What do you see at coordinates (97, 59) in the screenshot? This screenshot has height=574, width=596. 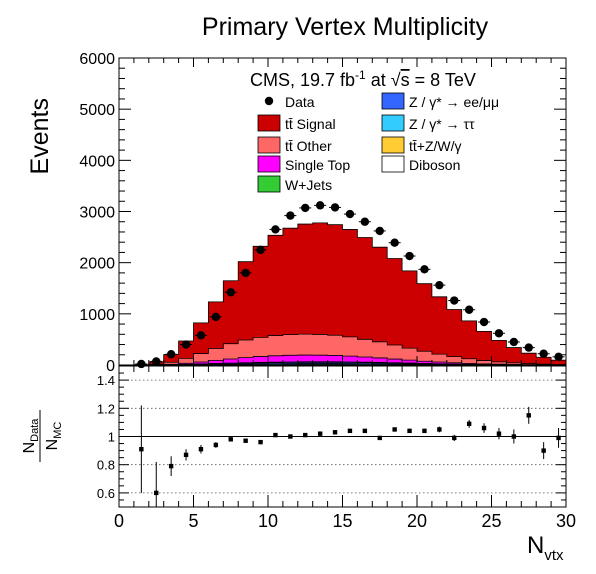 I see `top-y-tick-label: 6000` at bounding box center [97, 59].